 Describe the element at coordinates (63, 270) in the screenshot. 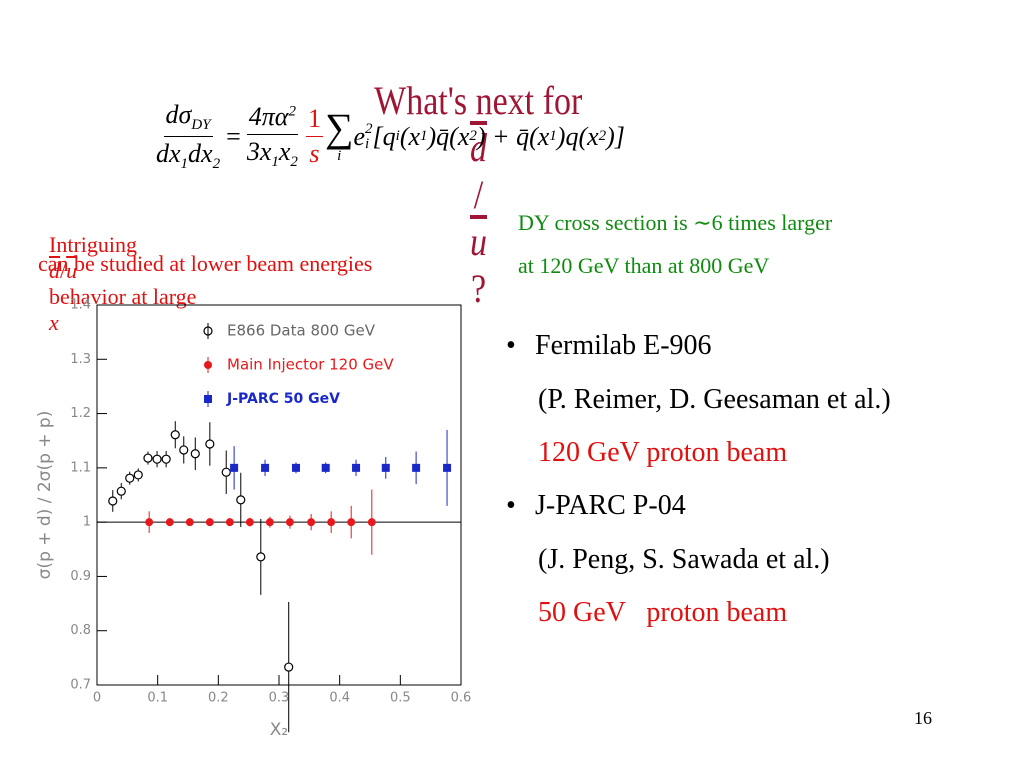

I see `note-slash: /` at that location.